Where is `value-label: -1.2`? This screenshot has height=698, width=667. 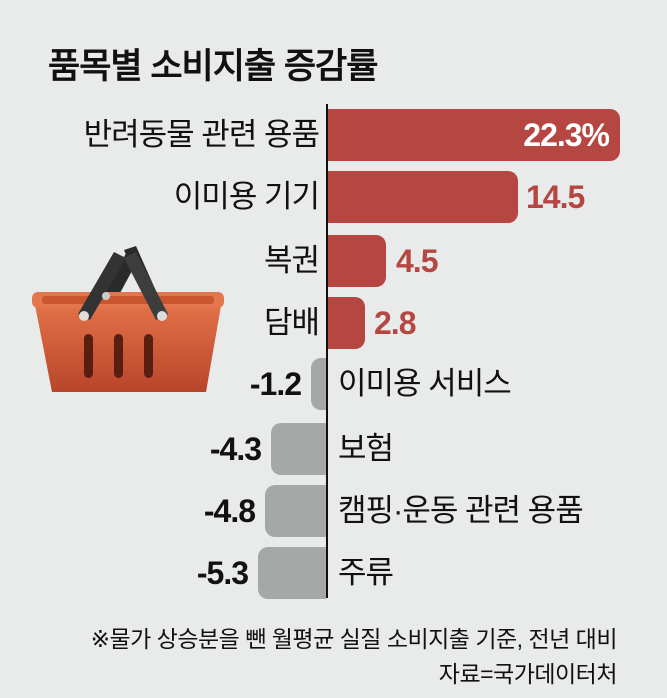
value-label: -1.2 is located at coordinates (275, 384).